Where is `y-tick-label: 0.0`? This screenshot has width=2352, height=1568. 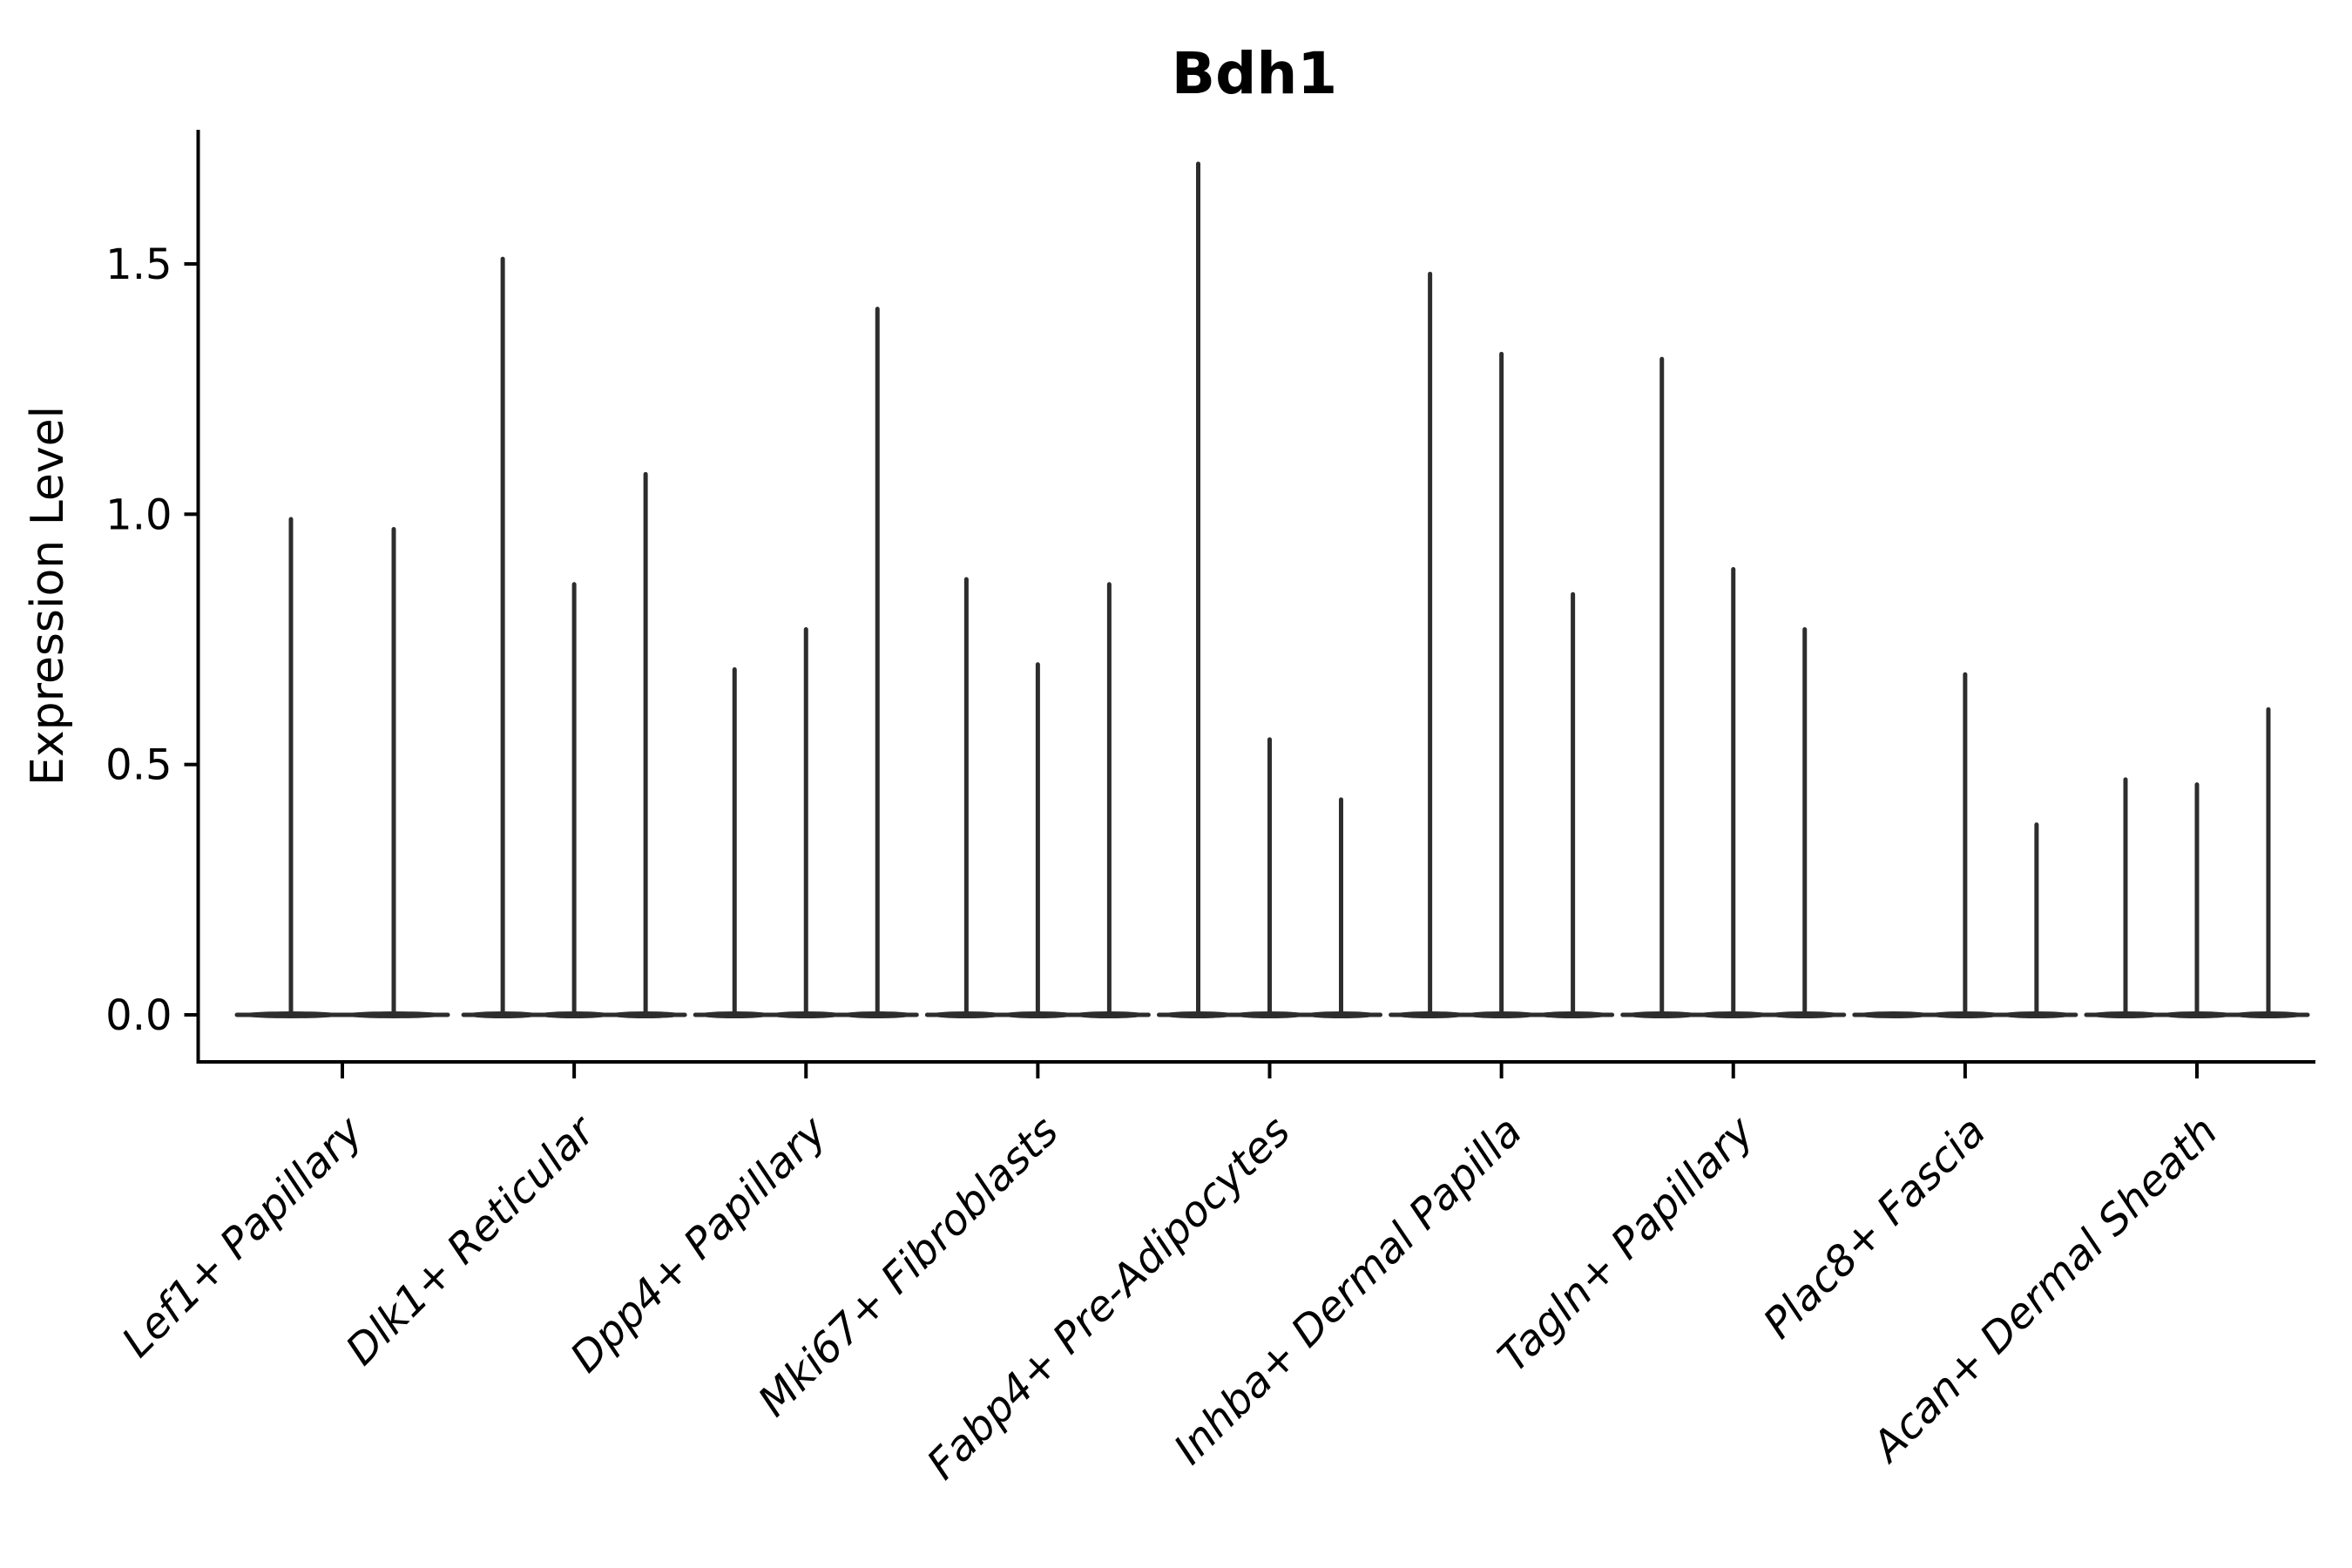 y-tick-label: 0.0 is located at coordinates (138, 1015).